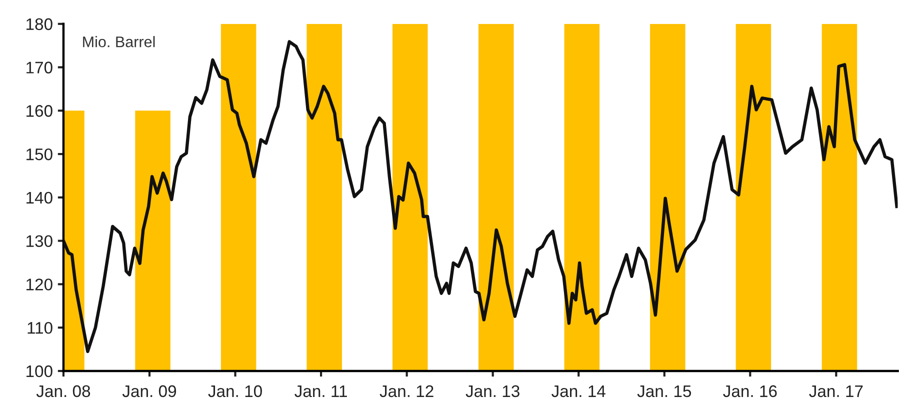  What do you see at coordinates (750, 391) in the screenshot?
I see `x-tick-label: Jan. 16` at bounding box center [750, 391].